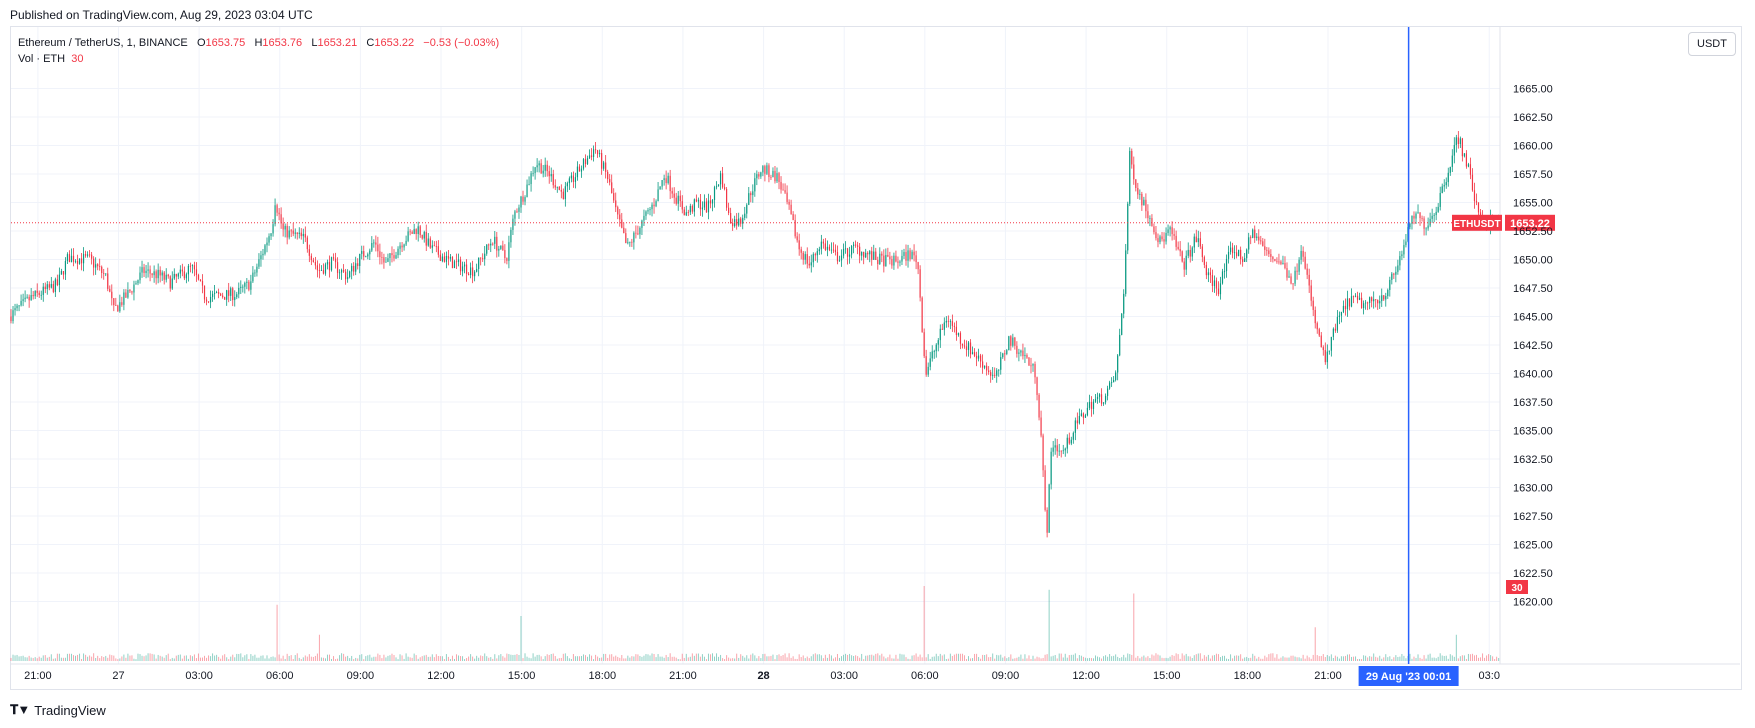 Image resolution: width=1755 pixels, height=728 pixels. I want to click on legend-low: 1653.21, so click(337, 43).